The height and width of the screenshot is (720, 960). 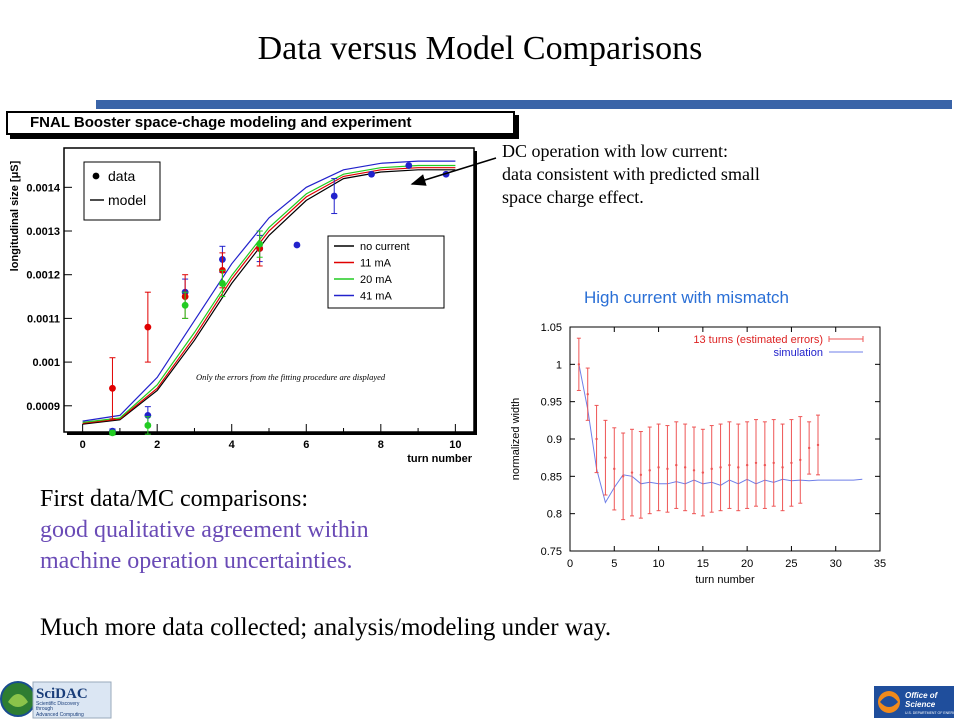 I want to click on y-tick-label: 0.0011, so click(x=43, y=319).